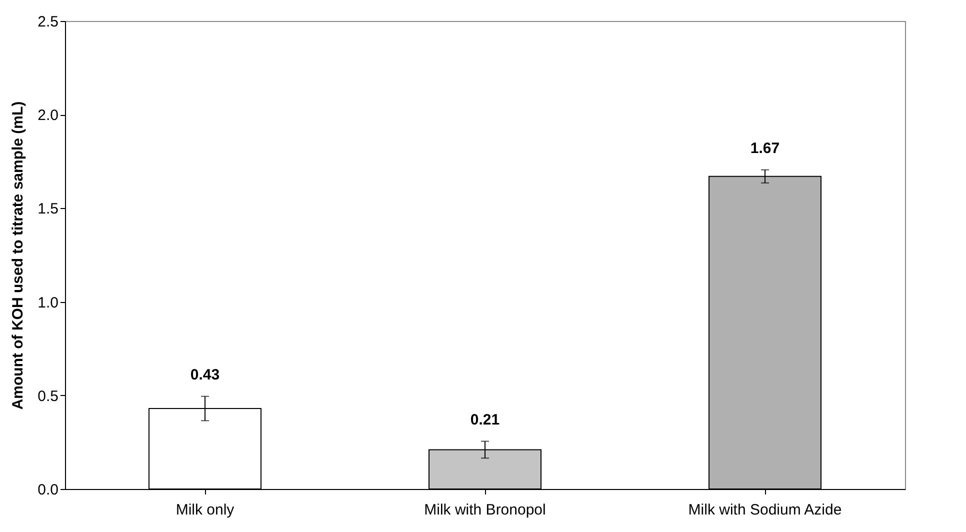 The height and width of the screenshot is (532, 966). I want to click on y-tick-label: 1.0, so click(48, 303).